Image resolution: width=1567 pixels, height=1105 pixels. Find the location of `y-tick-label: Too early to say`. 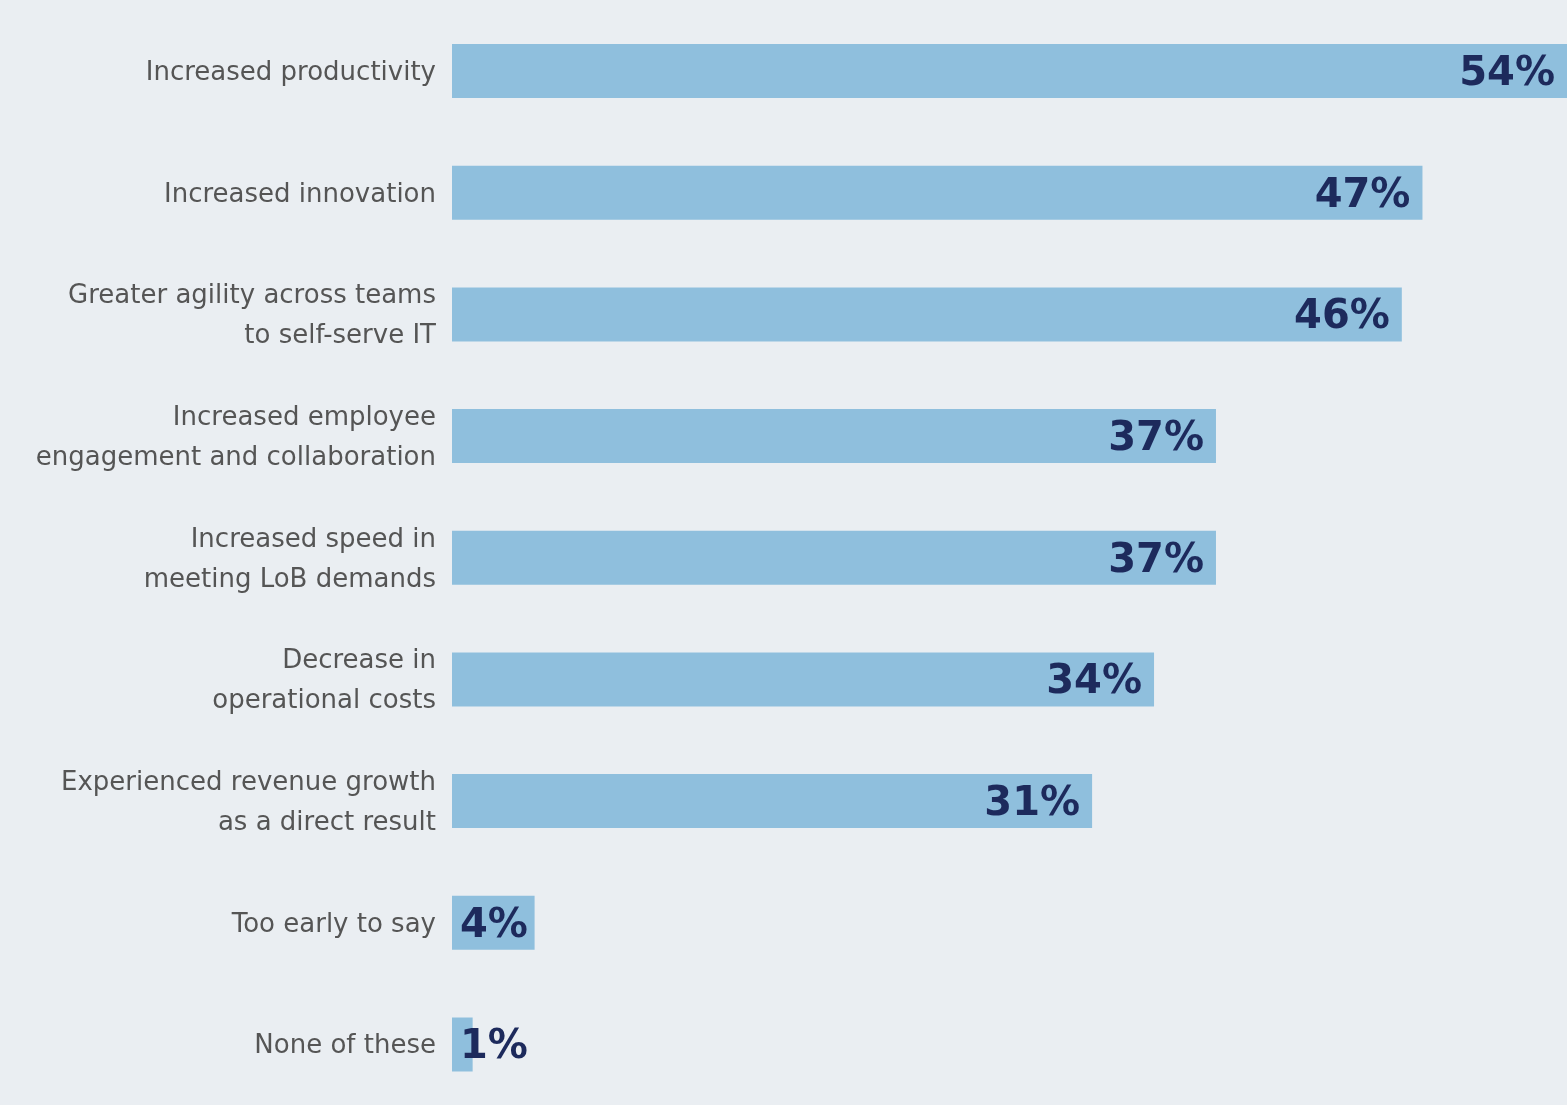

y-tick-label: Too early to say is located at coordinates (333, 922).